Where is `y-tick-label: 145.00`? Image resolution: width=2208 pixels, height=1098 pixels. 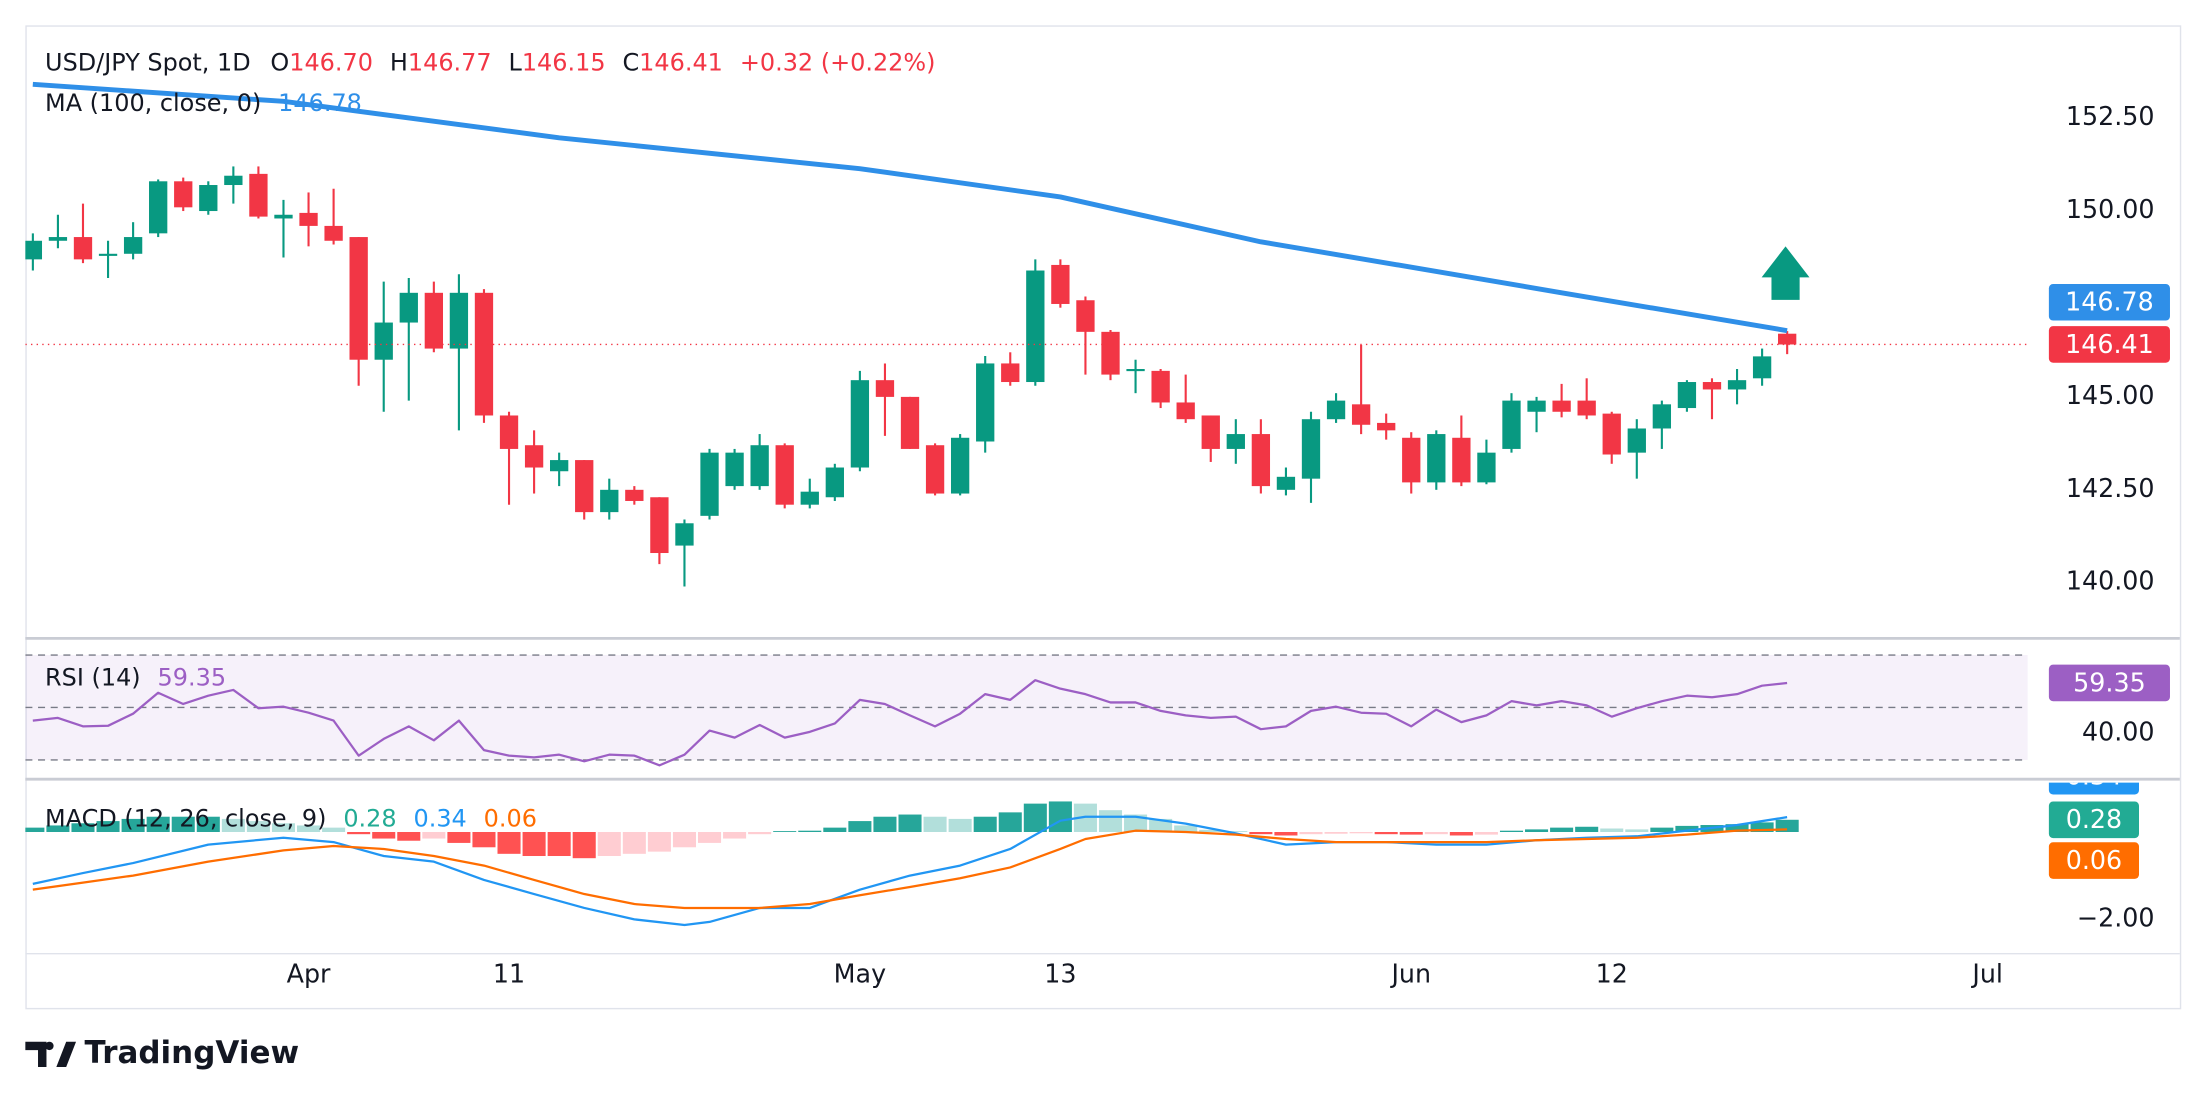
y-tick-label: 145.00 is located at coordinates (2110, 395).